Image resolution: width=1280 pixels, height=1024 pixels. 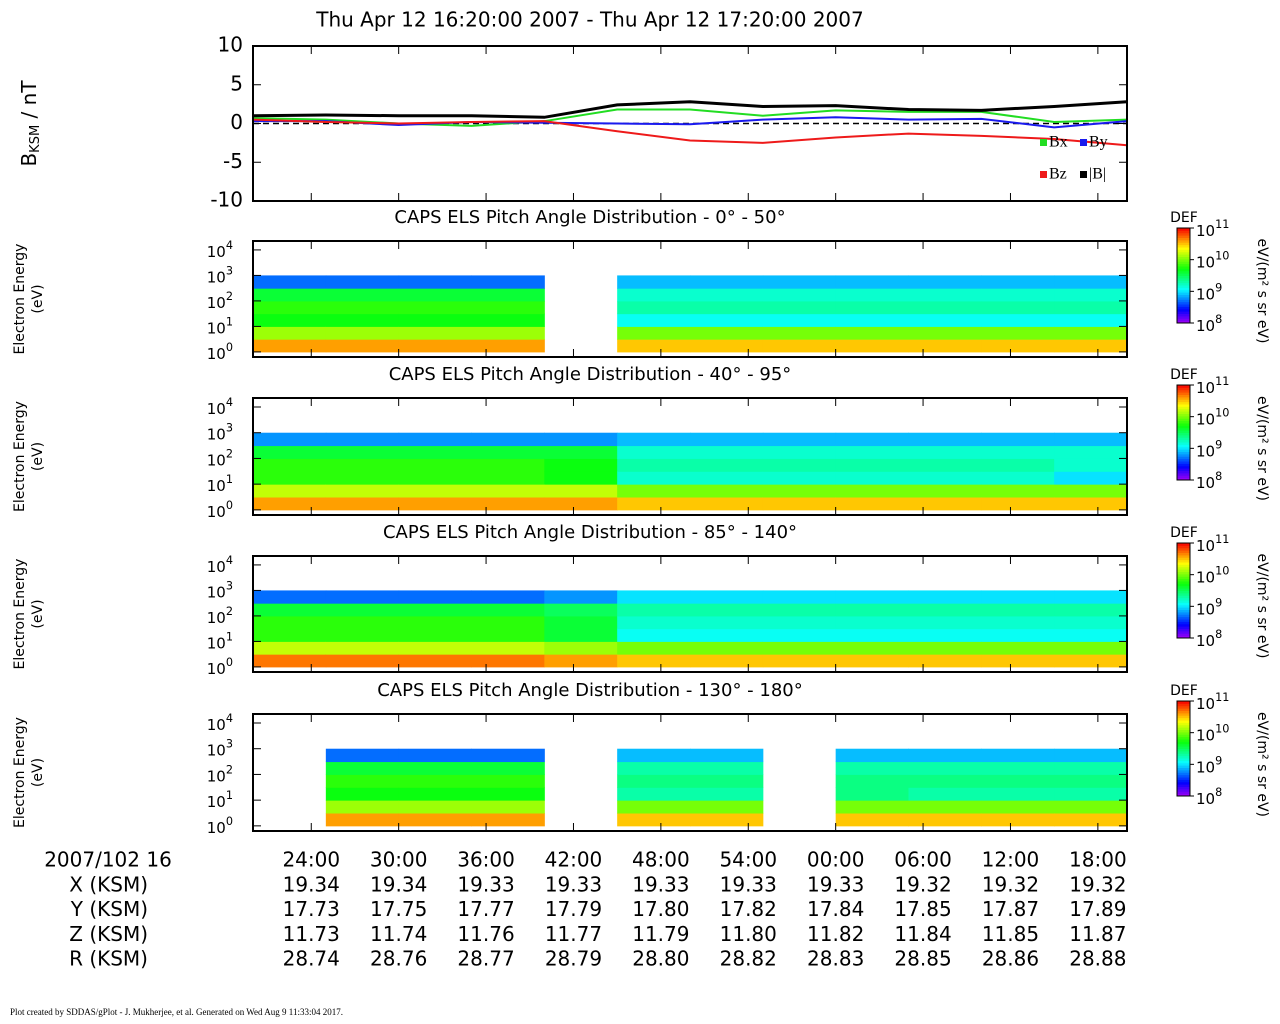 What do you see at coordinates (236, 83) in the screenshot?
I see `y-tick-label: 5` at bounding box center [236, 83].